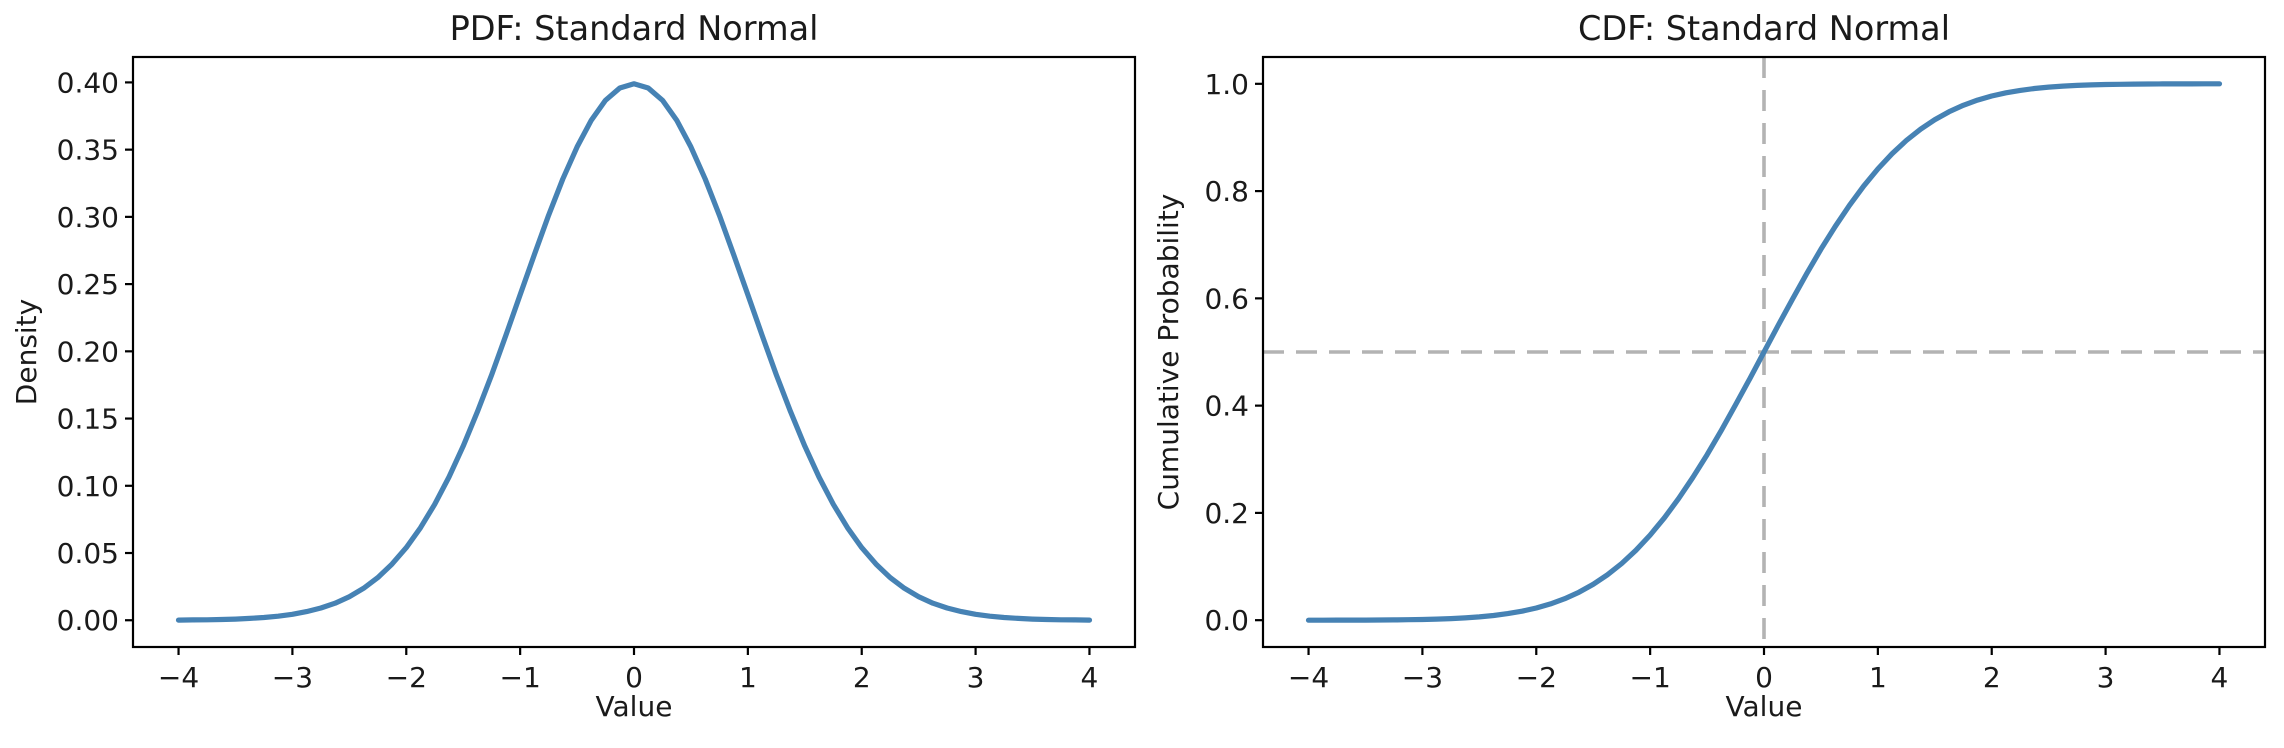  Describe the element at coordinates (634, 677) in the screenshot. I see `pdf-xtick-label: 0` at that location.